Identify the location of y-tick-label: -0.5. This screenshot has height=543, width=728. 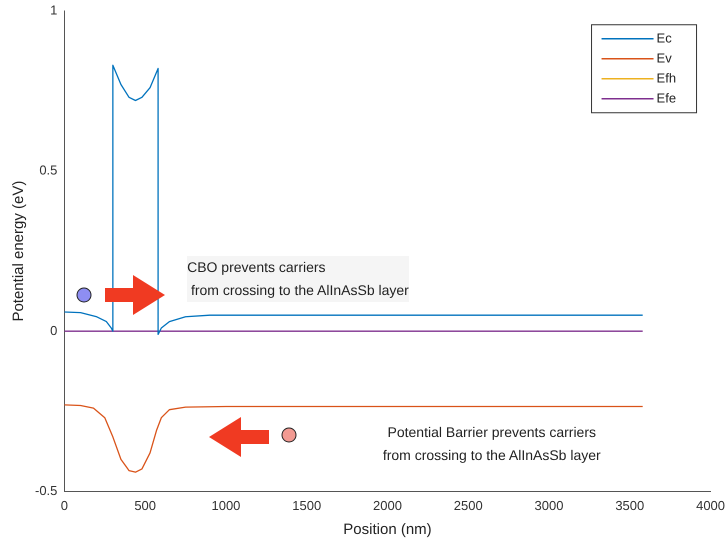
(46, 490).